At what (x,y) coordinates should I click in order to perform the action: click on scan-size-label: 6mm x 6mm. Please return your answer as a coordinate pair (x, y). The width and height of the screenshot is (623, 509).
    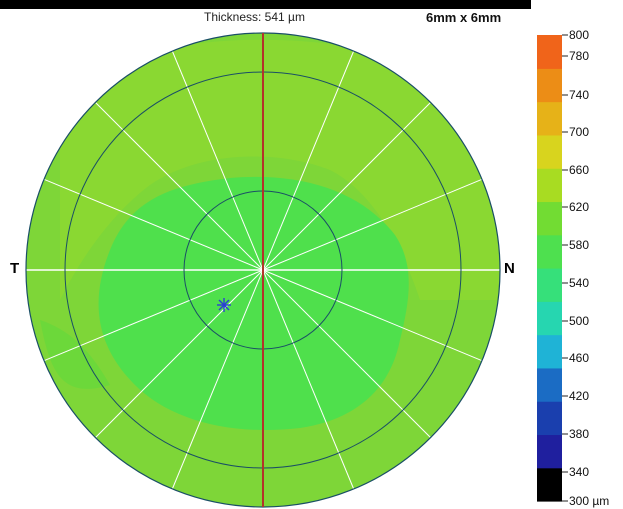
    Looking at the image, I should click on (464, 17).